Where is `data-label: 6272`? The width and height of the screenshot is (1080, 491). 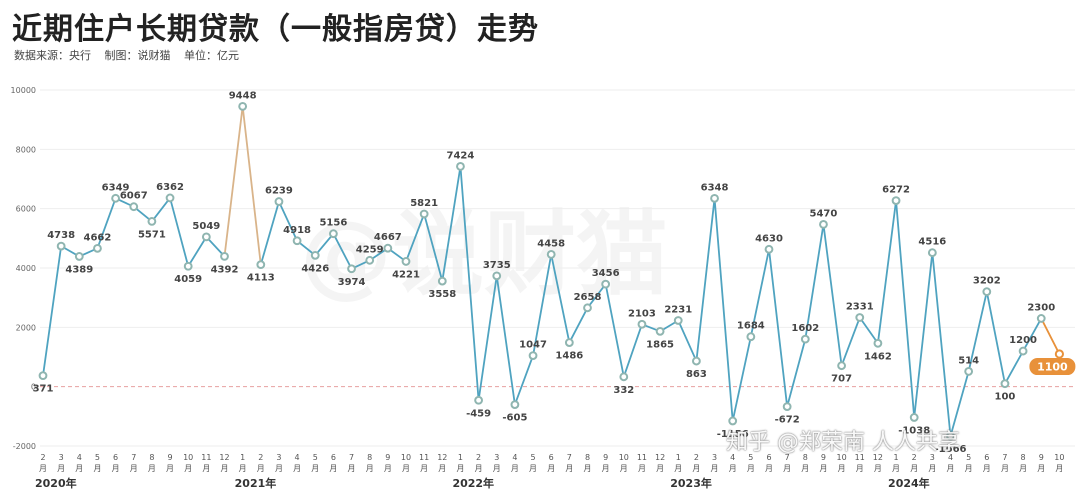 data-label: 6272 is located at coordinates (896, 190).